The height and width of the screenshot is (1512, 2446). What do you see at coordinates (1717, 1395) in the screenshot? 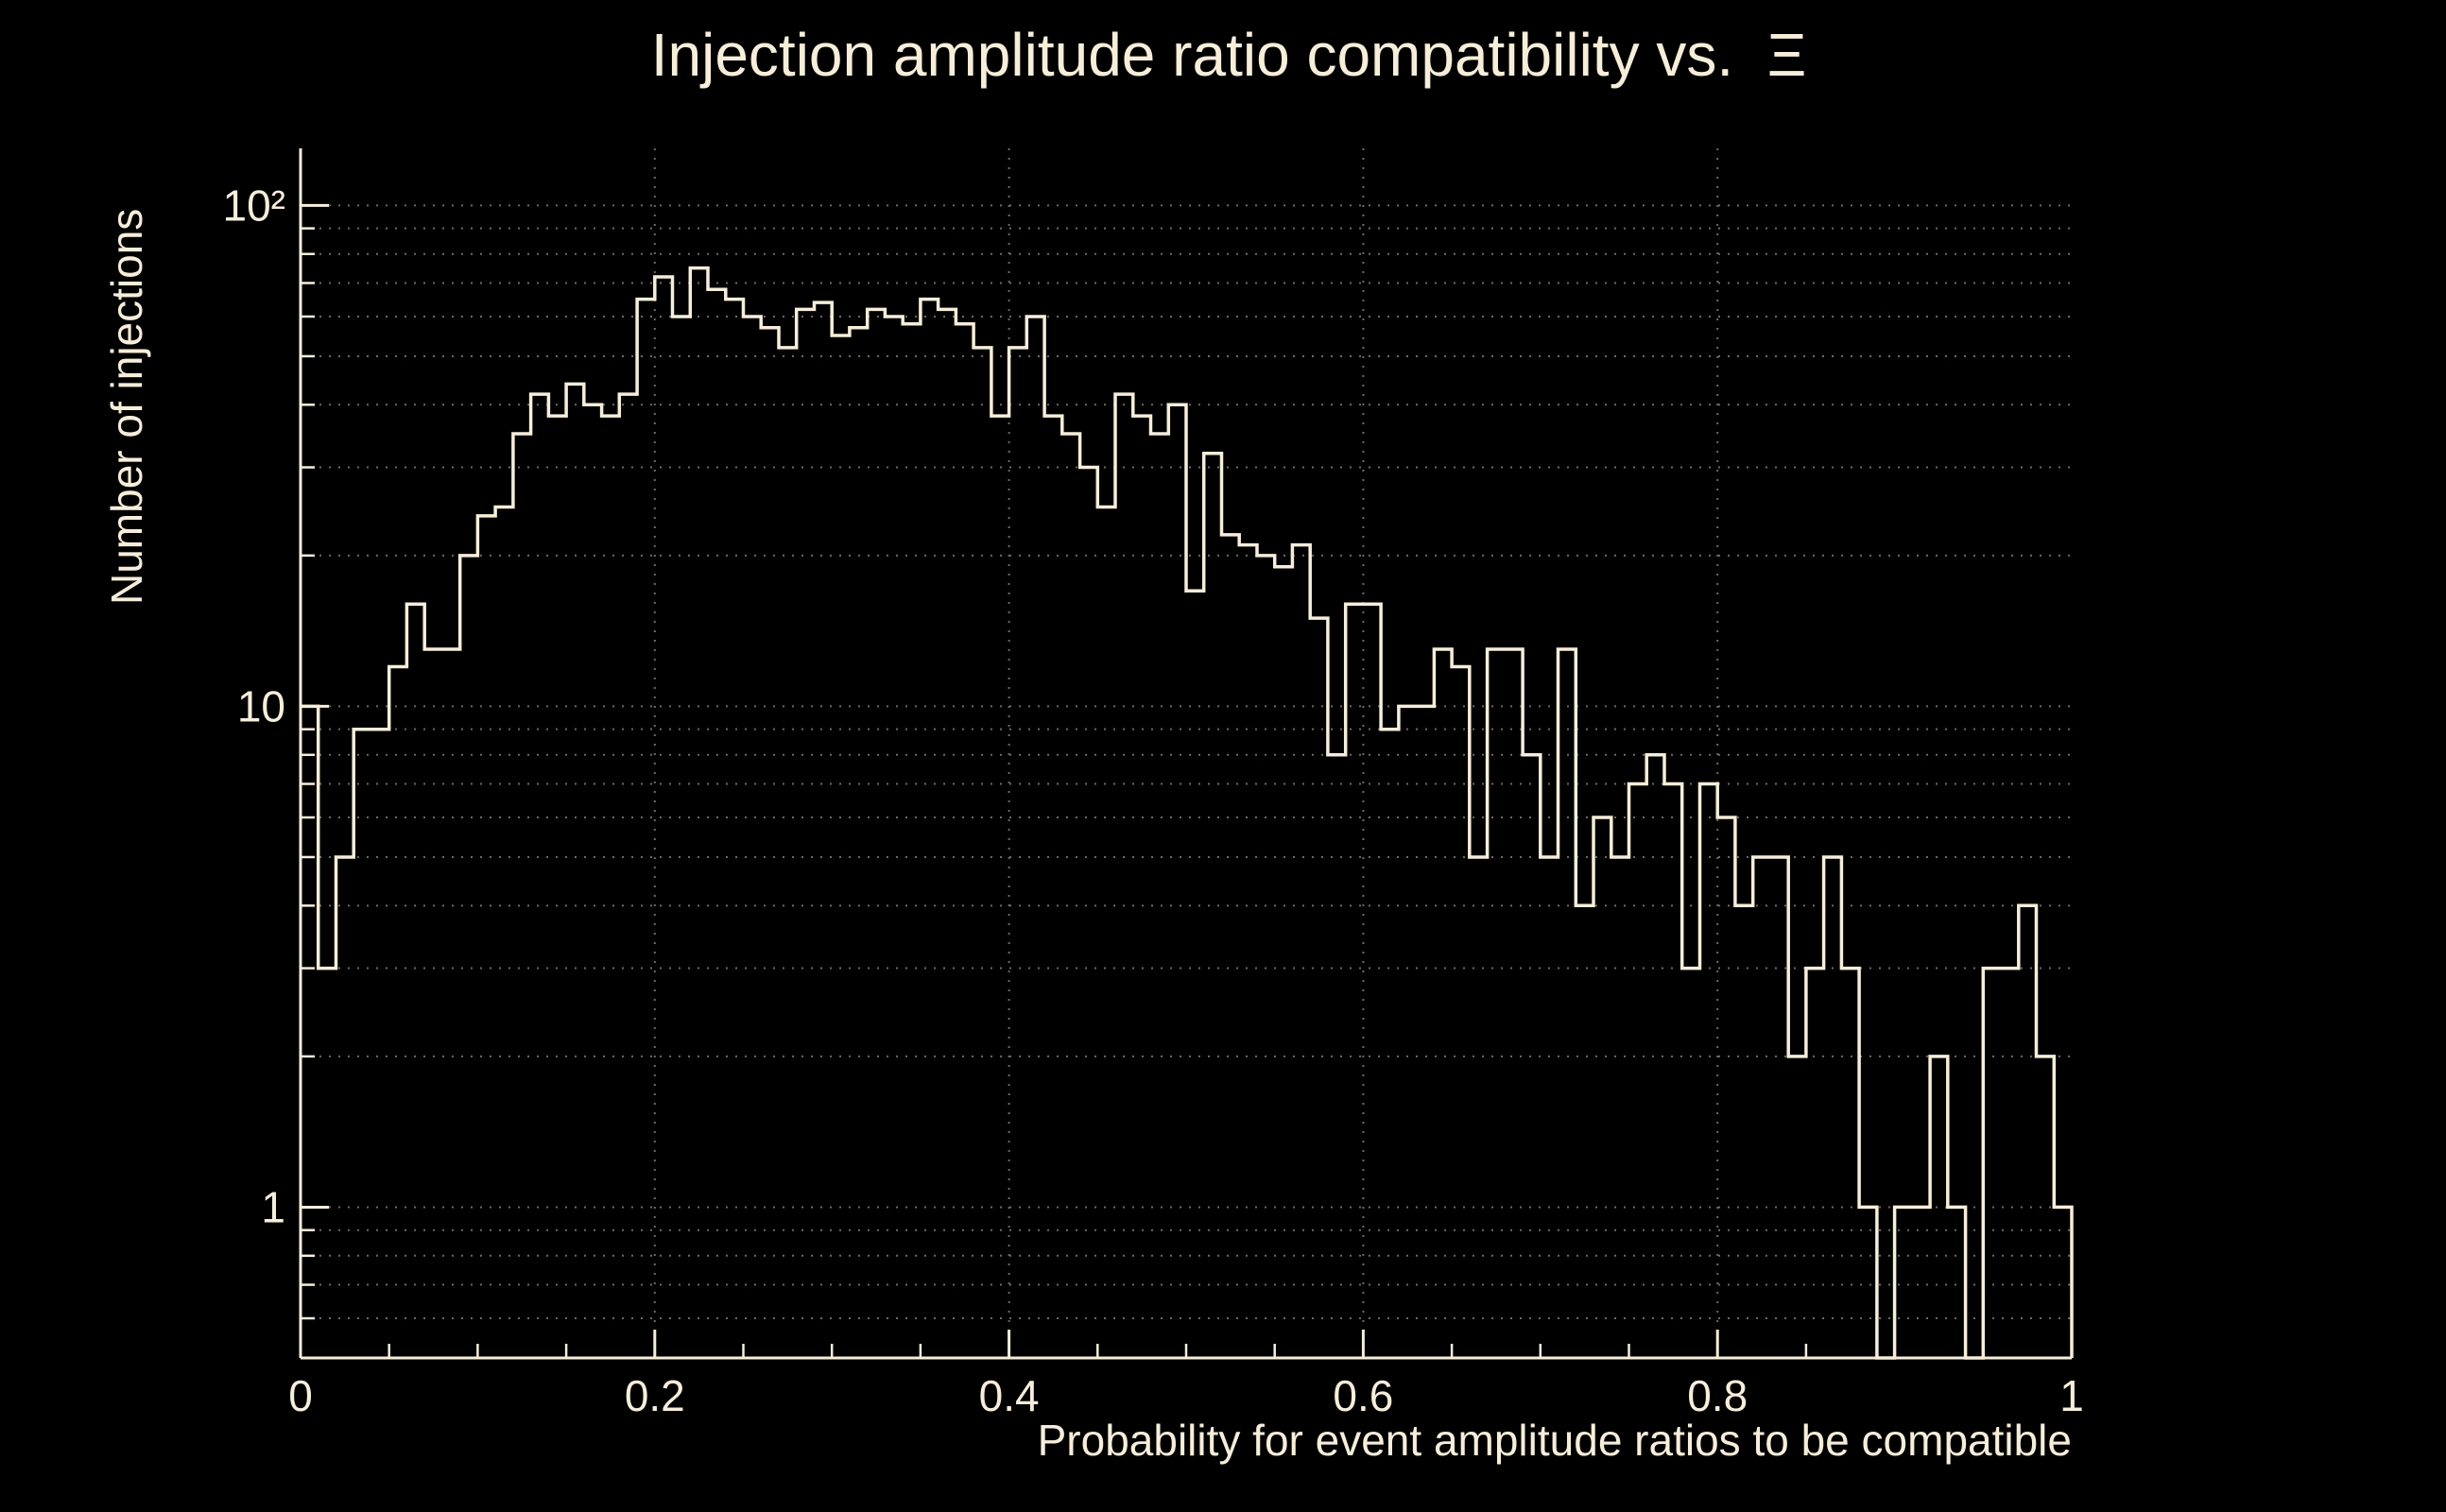
I see `x-tick-label: 0.8` at bounding box center [1717, 1395].